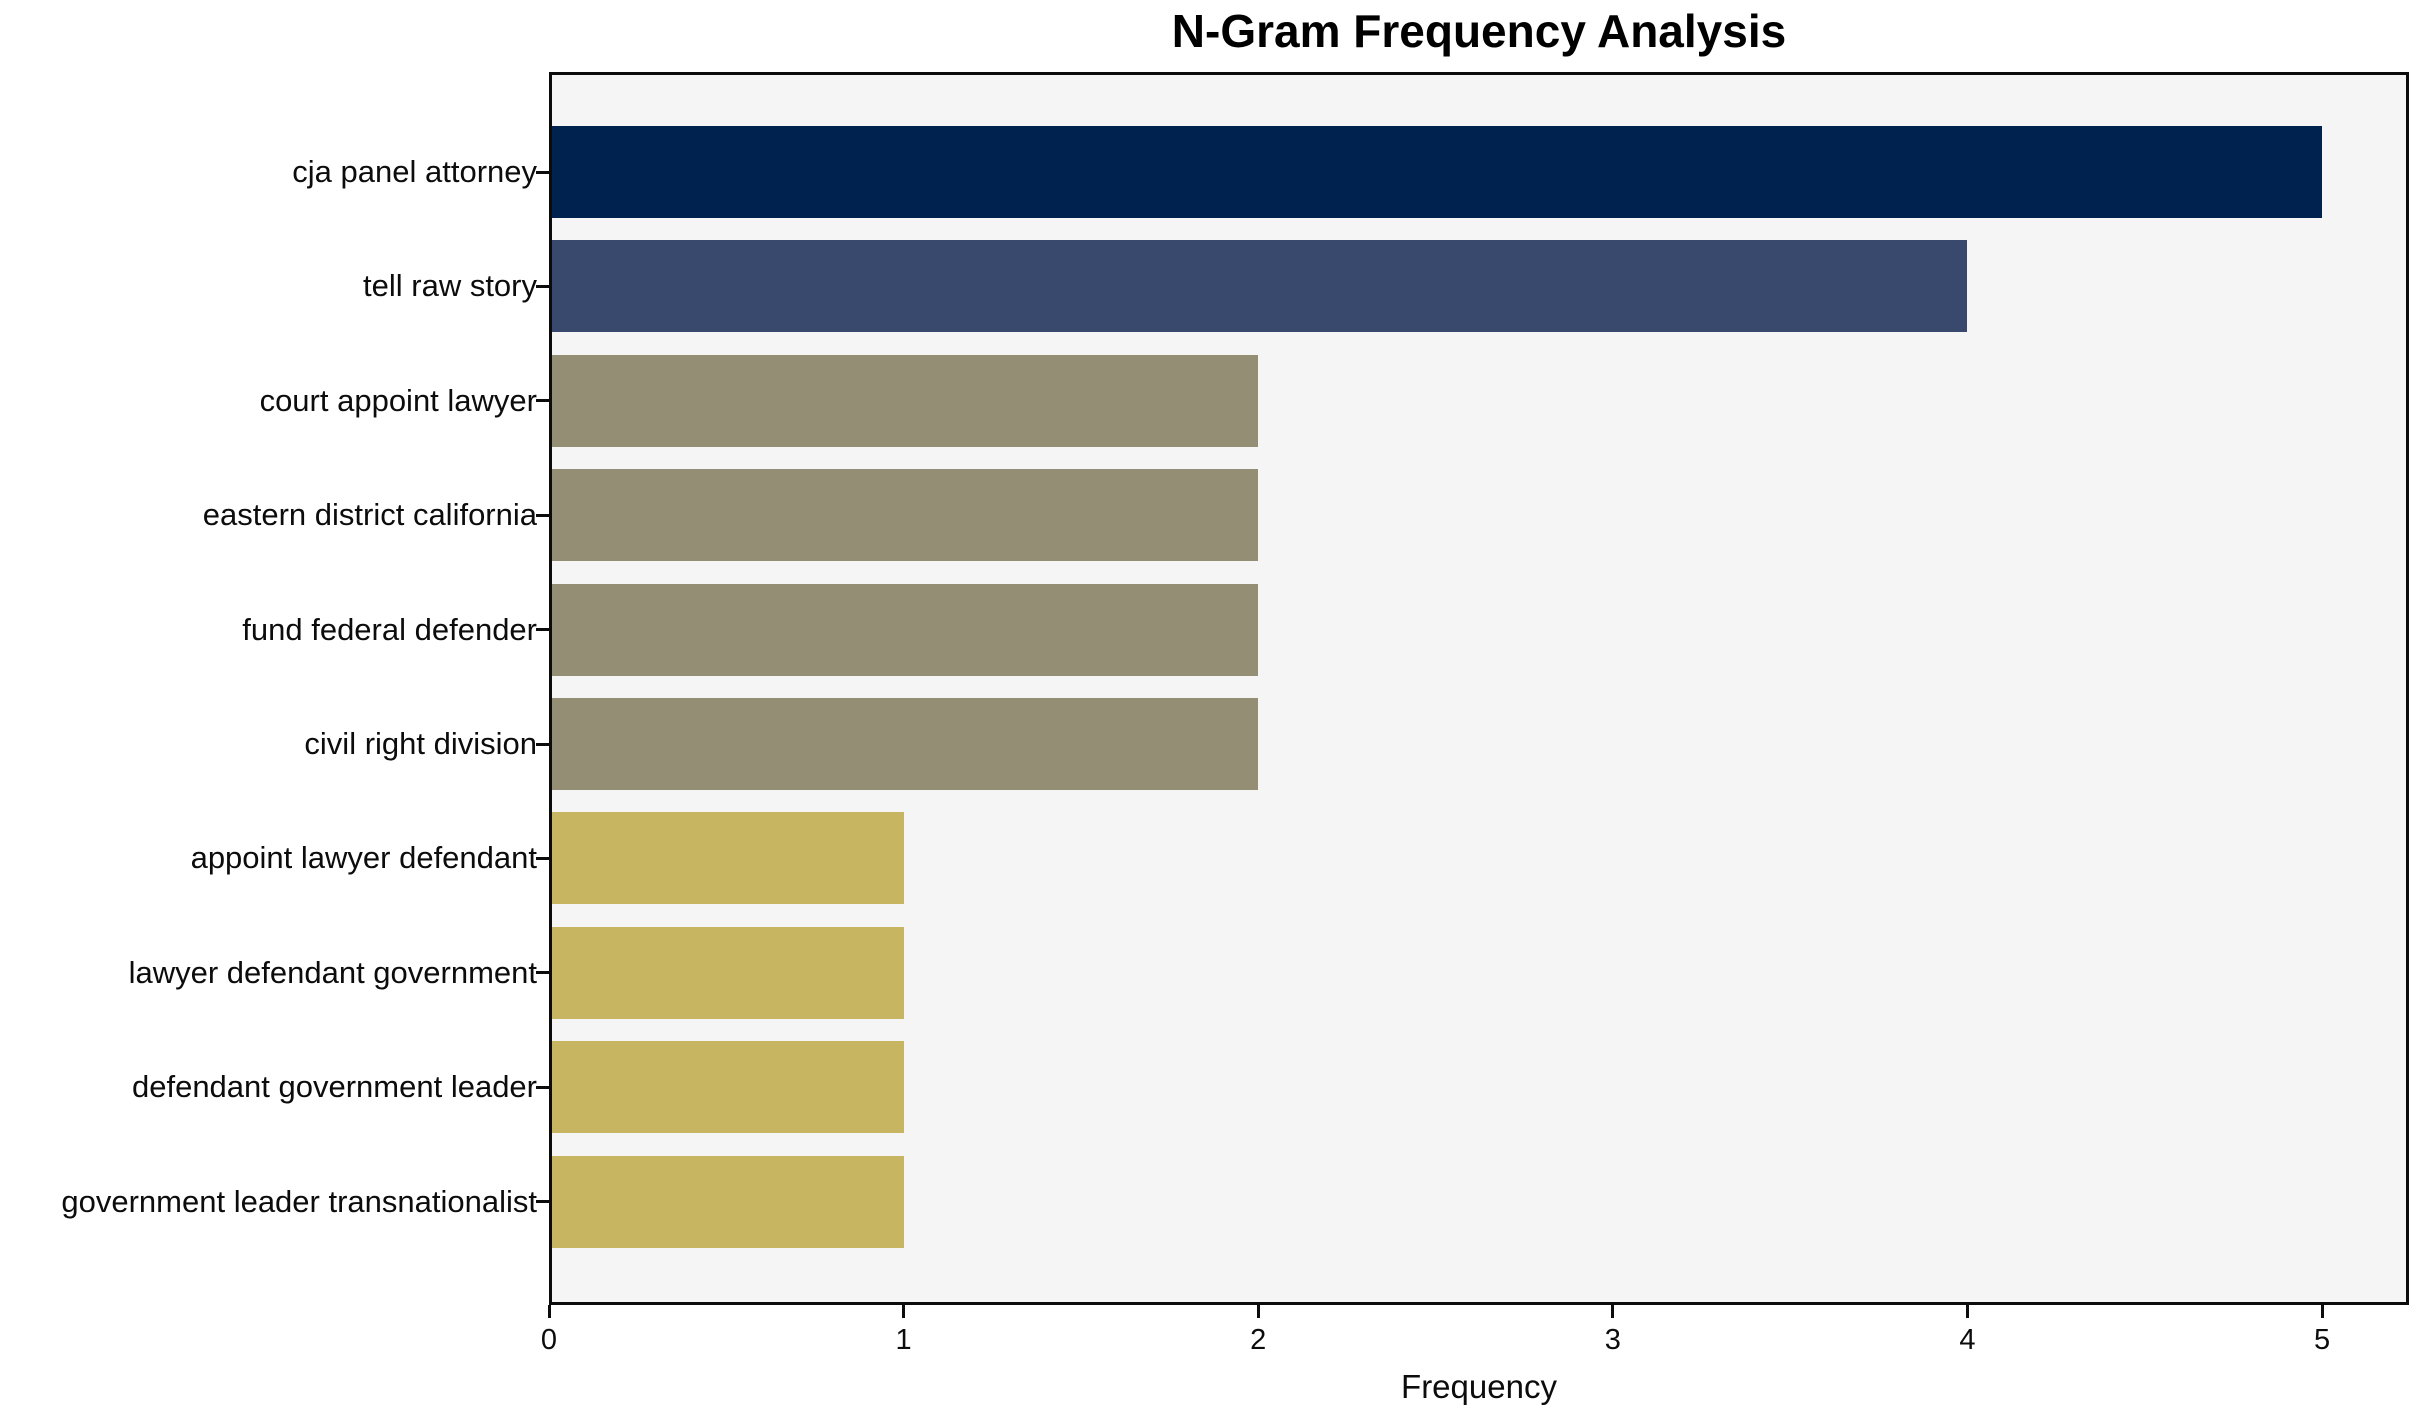 The image size is (2431, 1414). What do you see at coordinates (726, 858) in the screenshot?
I see `bar-appoint-lawyer-defendant` at bounding box center [726, 858].